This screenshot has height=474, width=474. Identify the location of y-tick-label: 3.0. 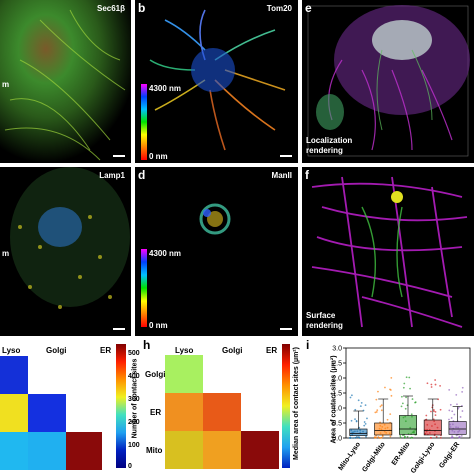
(337, 349).